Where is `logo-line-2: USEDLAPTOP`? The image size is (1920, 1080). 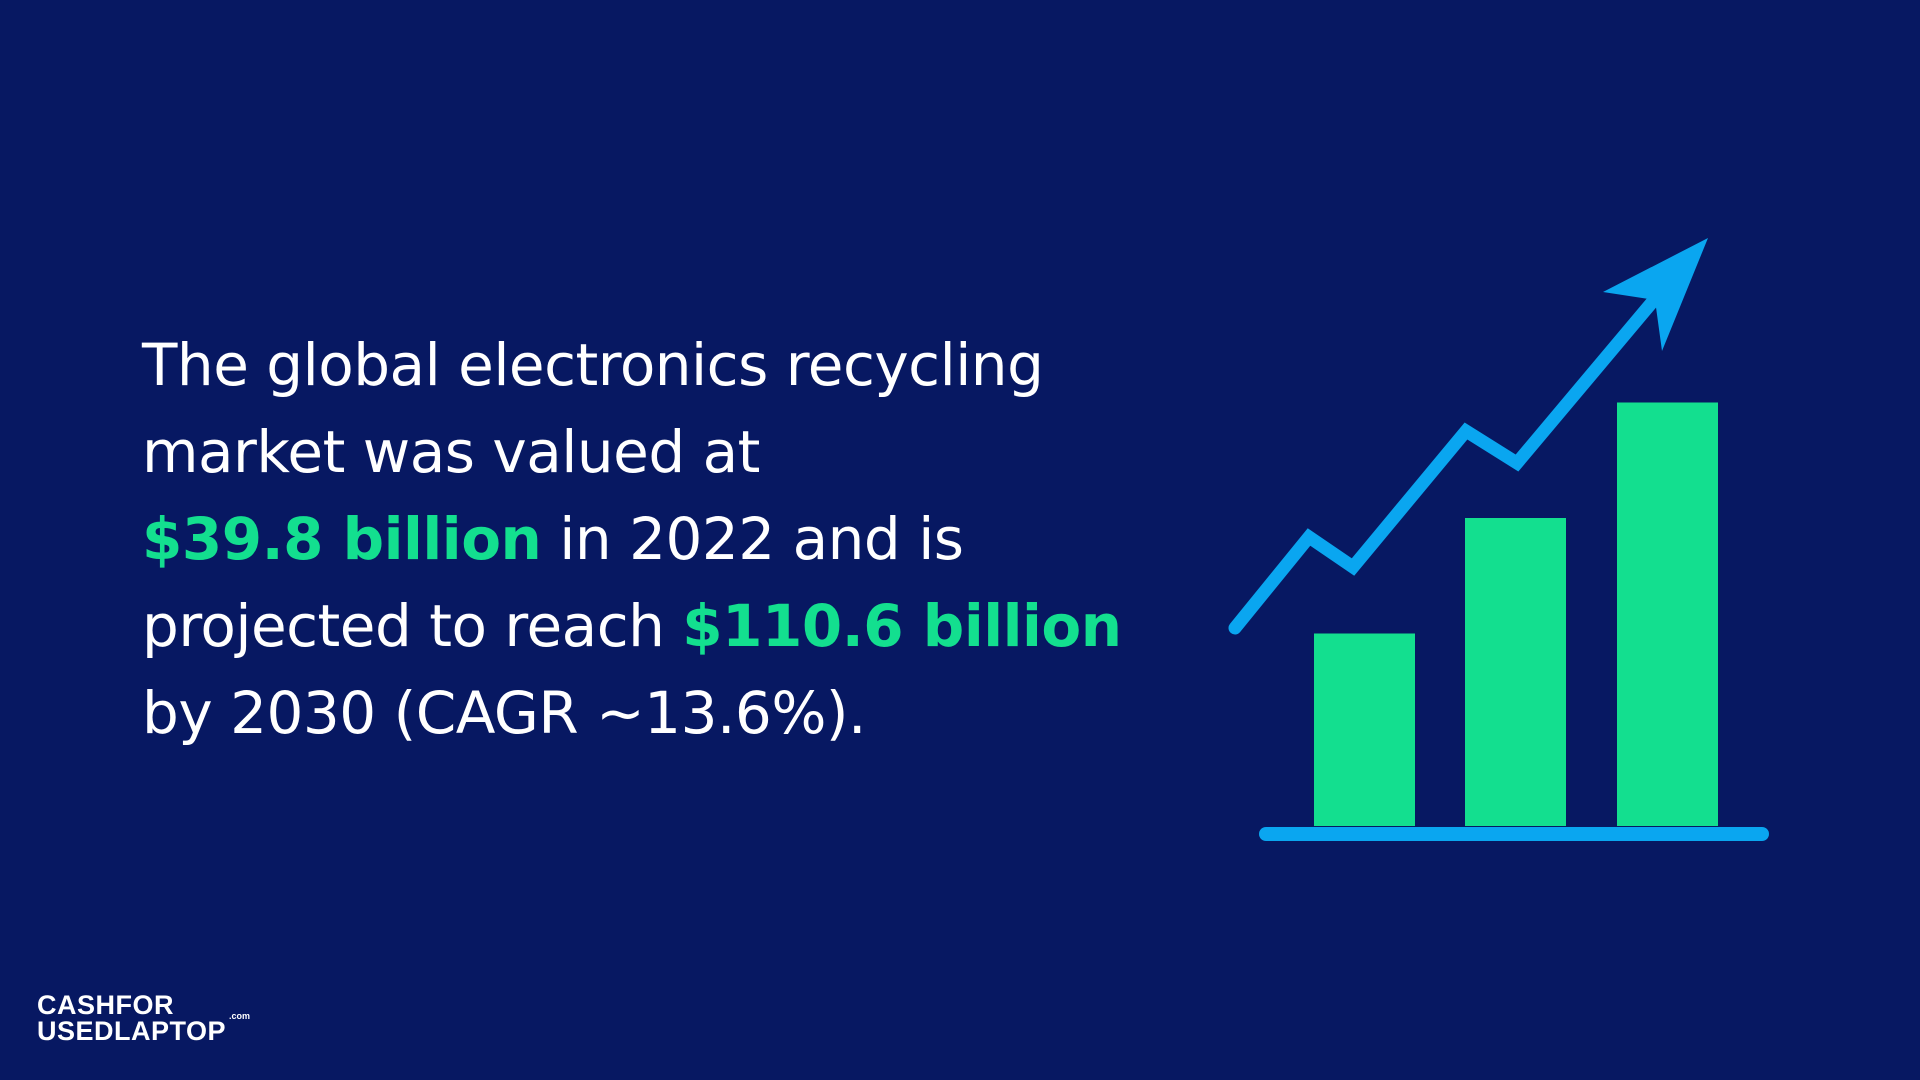
logo-line-2: USEDLAPTOP is located at coordinates (132, 1031).